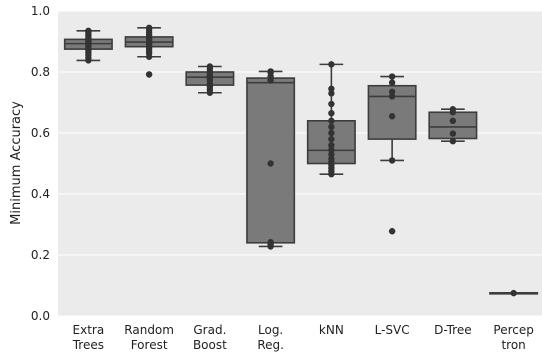 The height and width of the screenshot is (358, 542). What do you see at coordinates (40, 194) in the screenshot?
I see `y-tick-label: 0.4` at bounding box center [40, 194].